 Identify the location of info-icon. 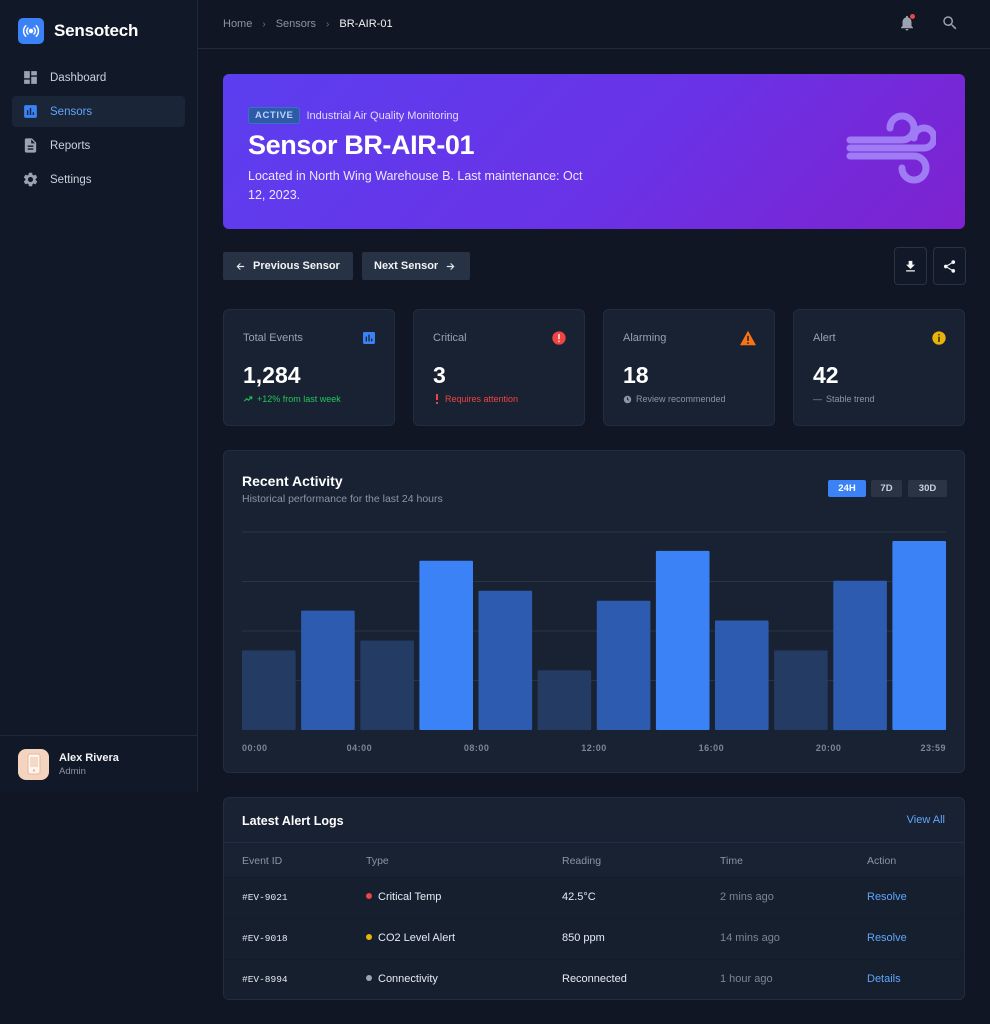
(939, 338).